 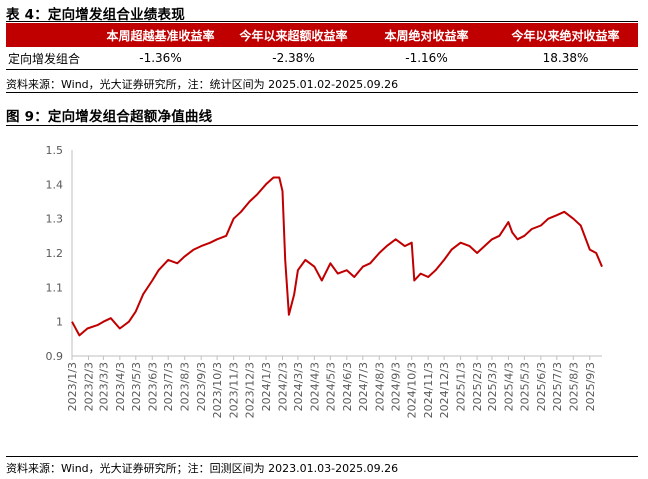 I want to click on x-tick-label: 2023/9/3, so click(x=201, y=386).